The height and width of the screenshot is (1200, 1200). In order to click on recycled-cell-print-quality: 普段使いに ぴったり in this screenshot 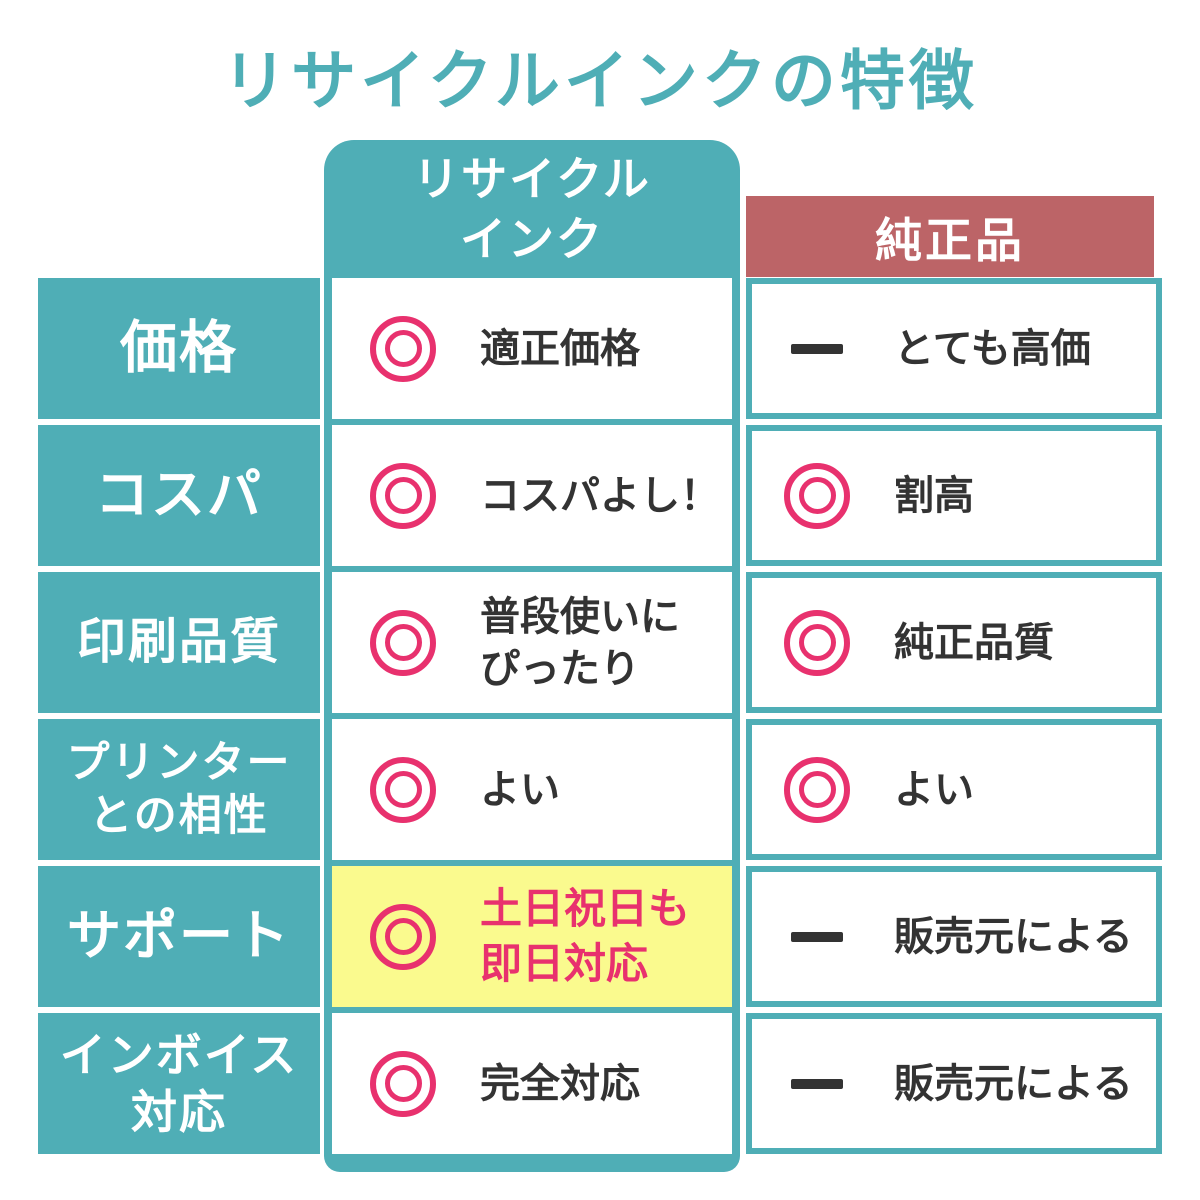, I will do `click(532, 642)`.